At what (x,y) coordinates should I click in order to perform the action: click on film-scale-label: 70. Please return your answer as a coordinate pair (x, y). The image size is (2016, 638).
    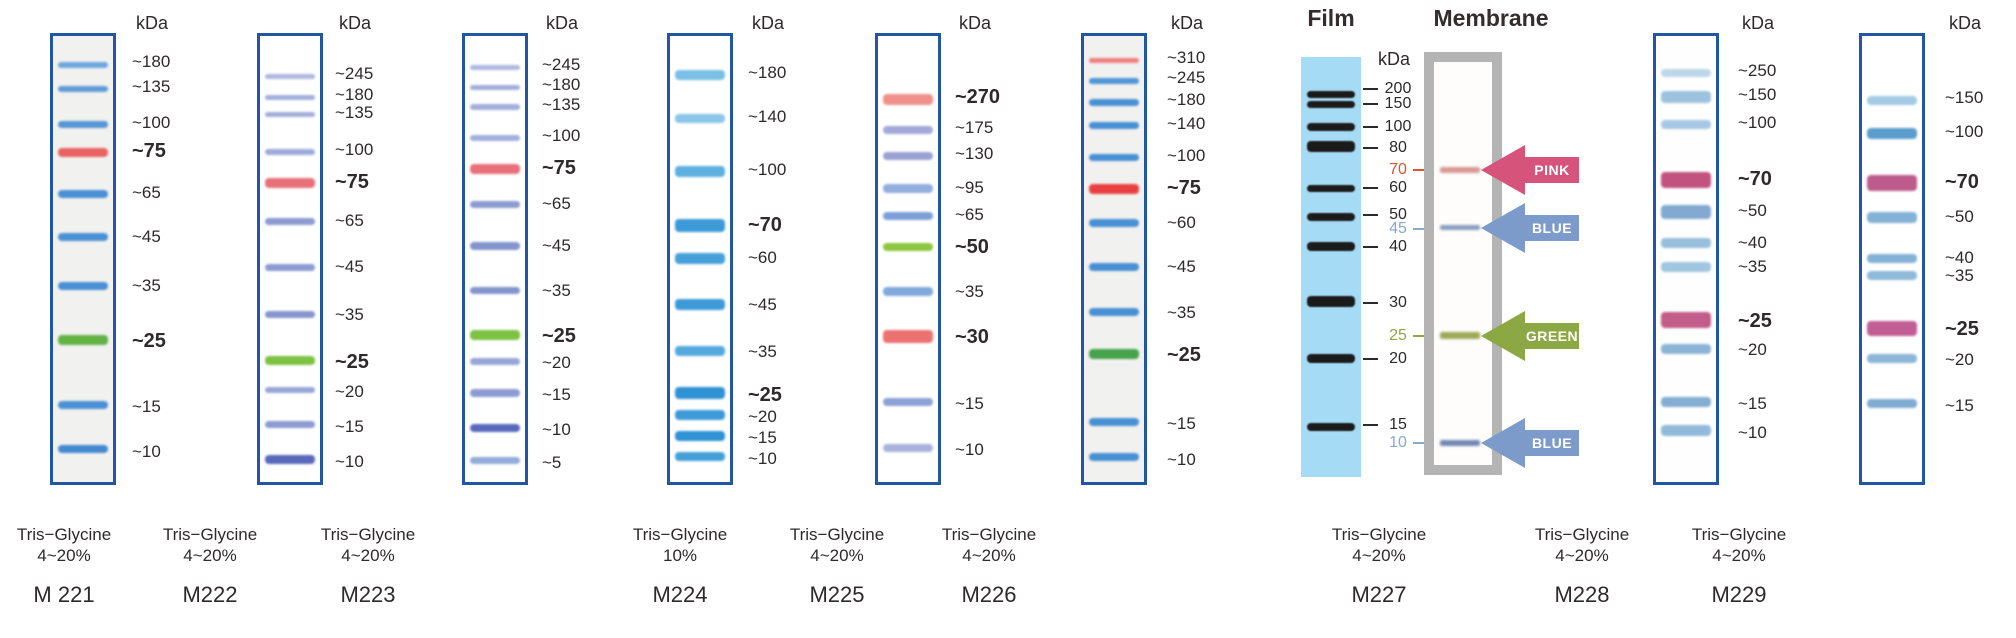
    Looking at the image, I should click on (1398, 169).